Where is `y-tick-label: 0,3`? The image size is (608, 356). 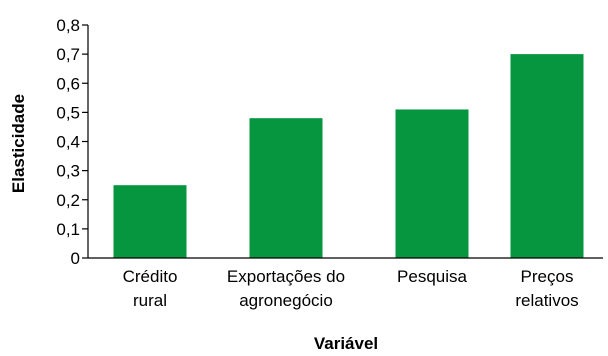 y-tick-label: 0,3 is located at coordinates (68, 171).